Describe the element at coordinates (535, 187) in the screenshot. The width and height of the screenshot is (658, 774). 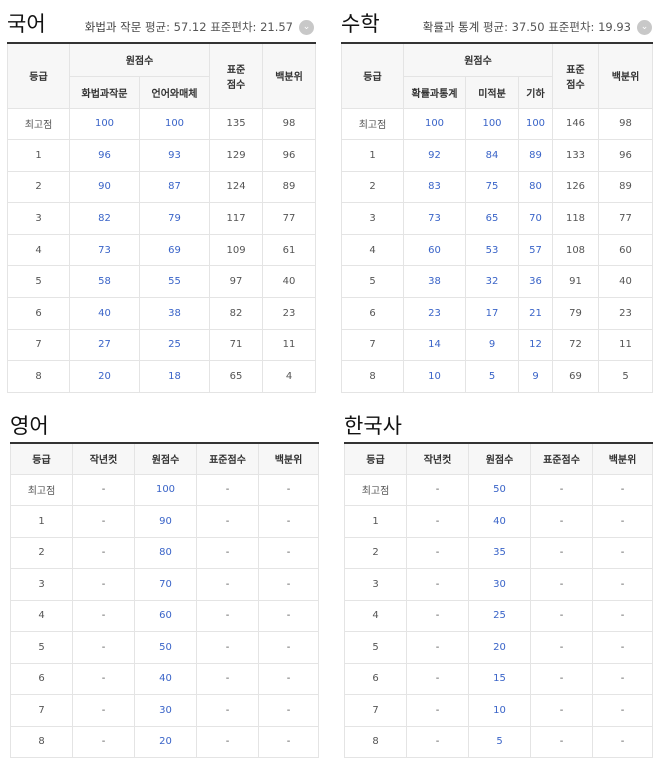
I see `score-cell: 80` at that location.